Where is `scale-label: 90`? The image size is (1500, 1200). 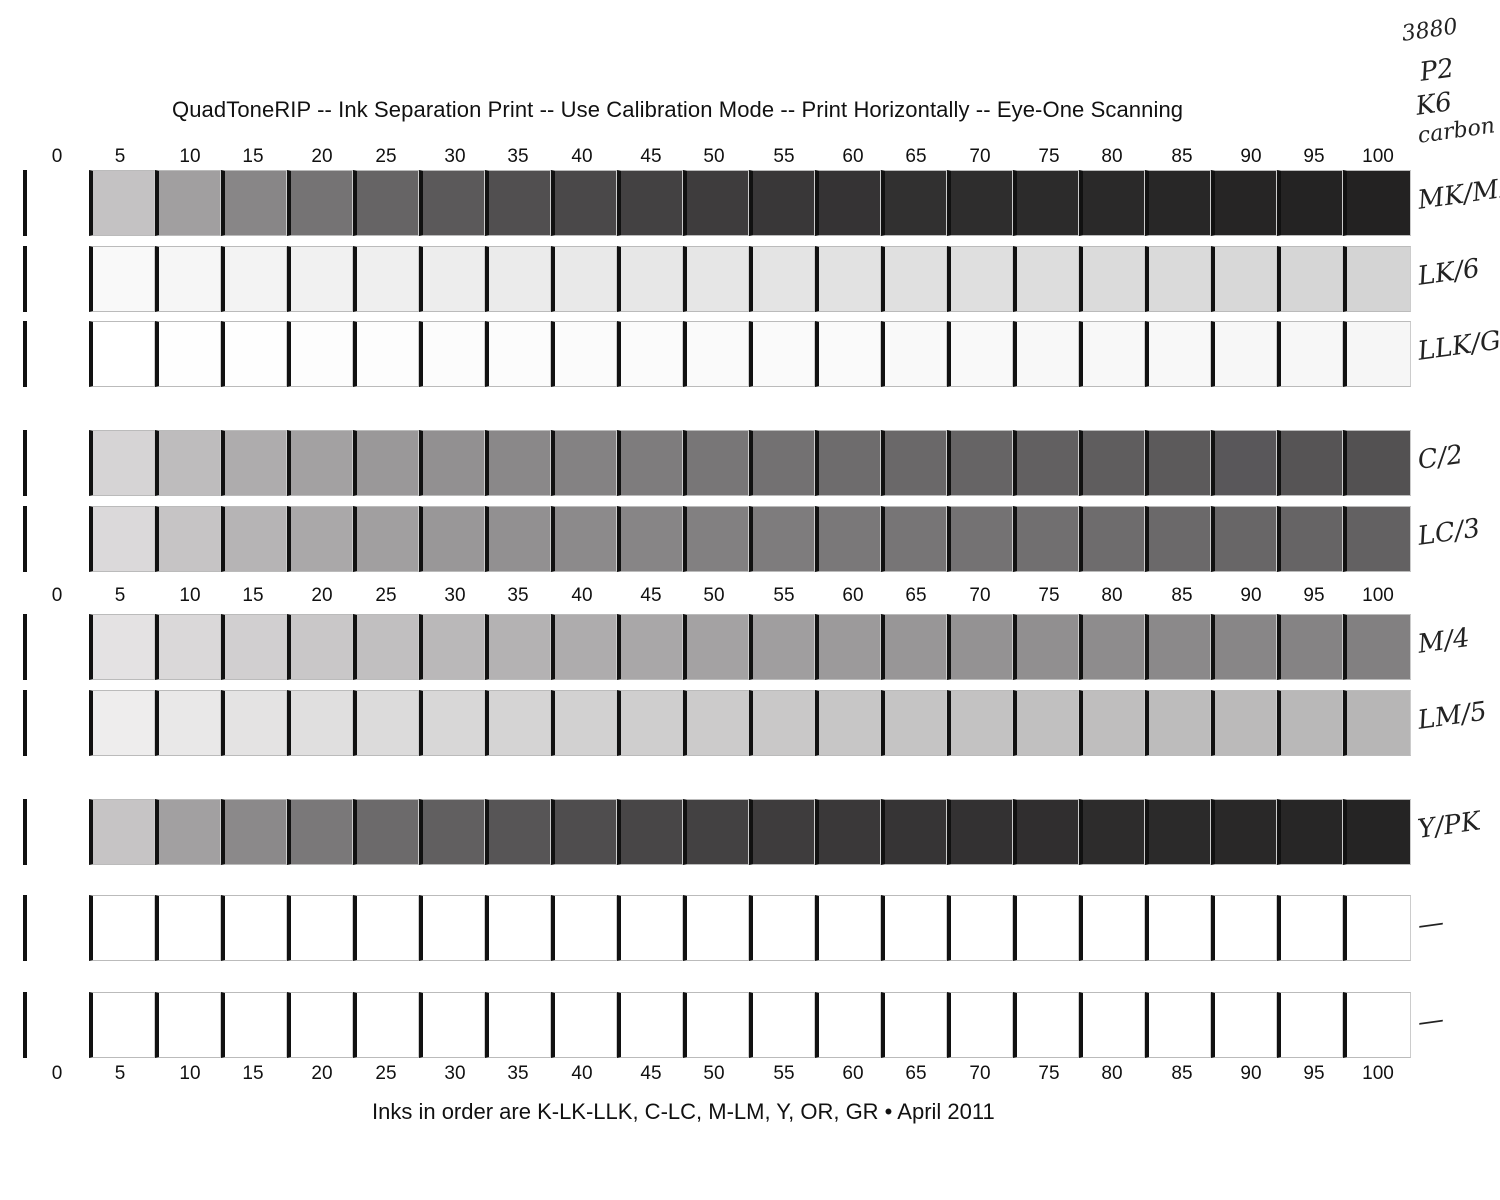
scale-label: 90 is located at coordinates (1251, 1073).